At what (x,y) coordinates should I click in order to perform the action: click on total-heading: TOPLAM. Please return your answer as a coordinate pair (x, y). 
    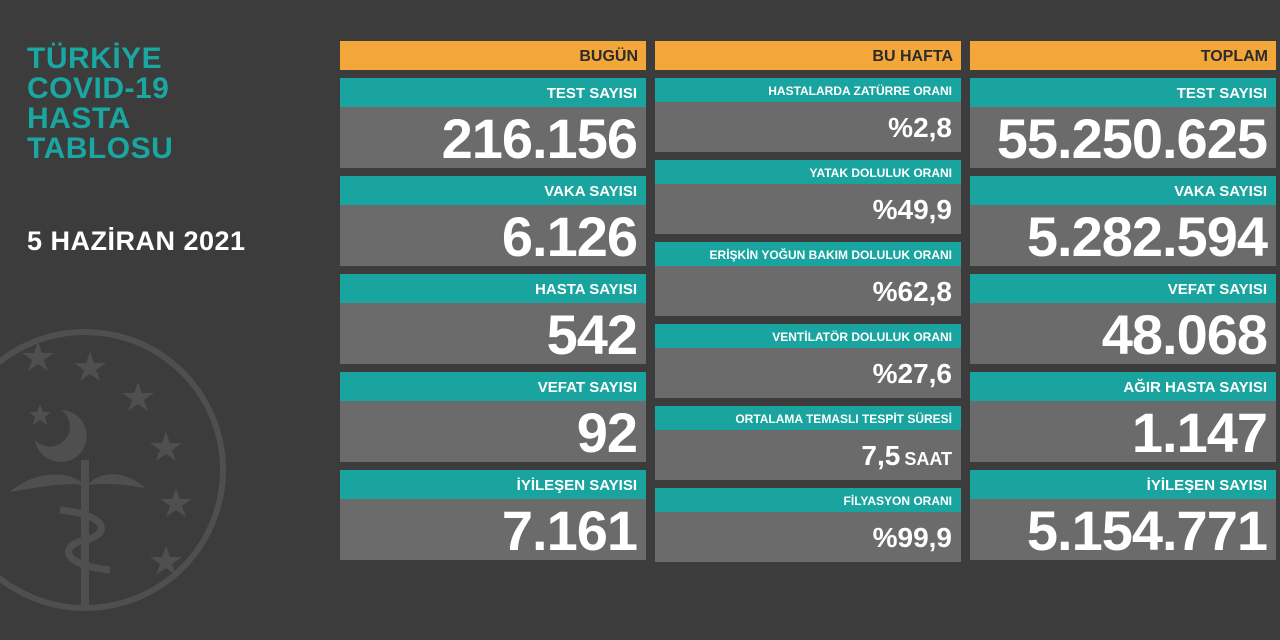
    Looking at the image, I should click on (1123, 55).